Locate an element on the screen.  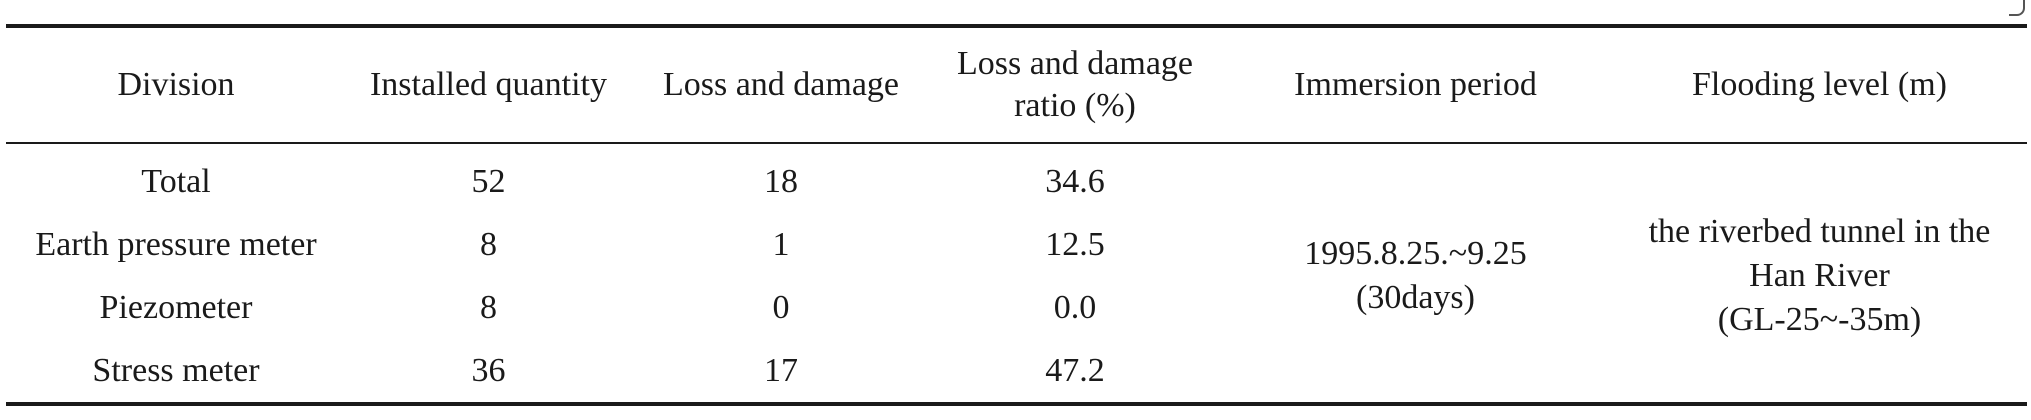
cell-loss: 0 is located at coordinates (781, 307).